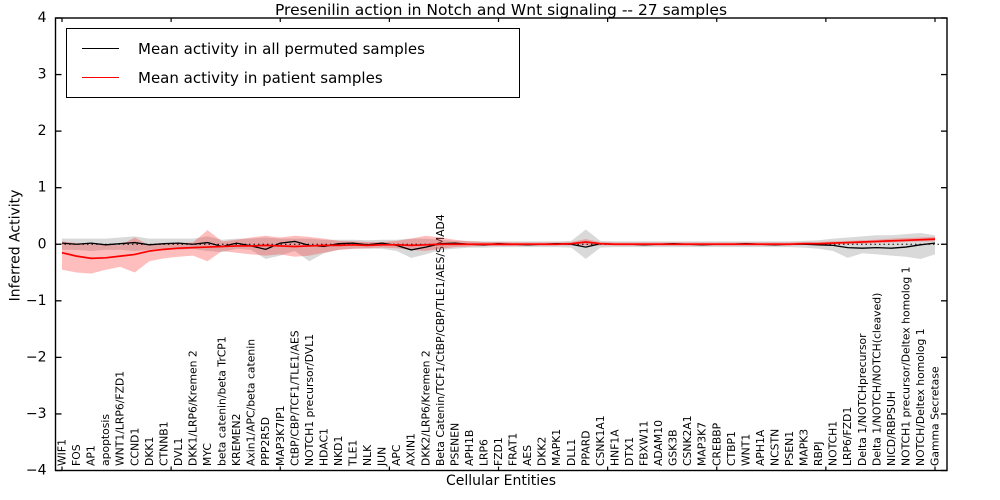 The width and height of the screenshot is (1000, 500). I want to click on x-tick-label: PPP2R5D, so click(265, 441).